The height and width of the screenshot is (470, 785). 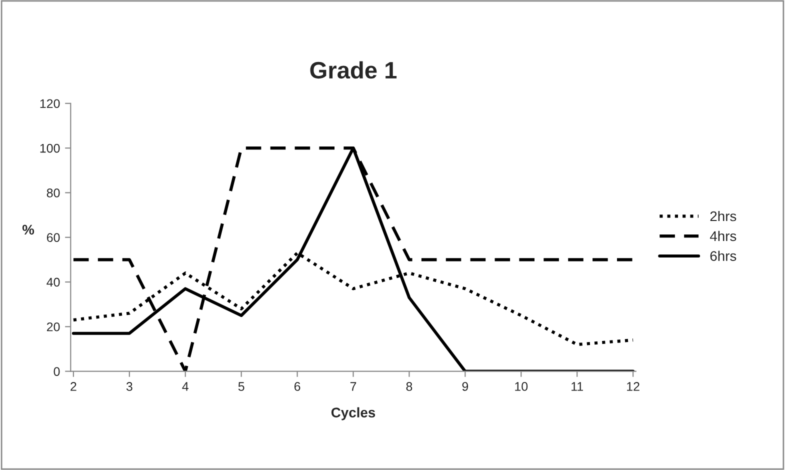 I want to click on y-tick-label: 120, so click(x=50, y=103).